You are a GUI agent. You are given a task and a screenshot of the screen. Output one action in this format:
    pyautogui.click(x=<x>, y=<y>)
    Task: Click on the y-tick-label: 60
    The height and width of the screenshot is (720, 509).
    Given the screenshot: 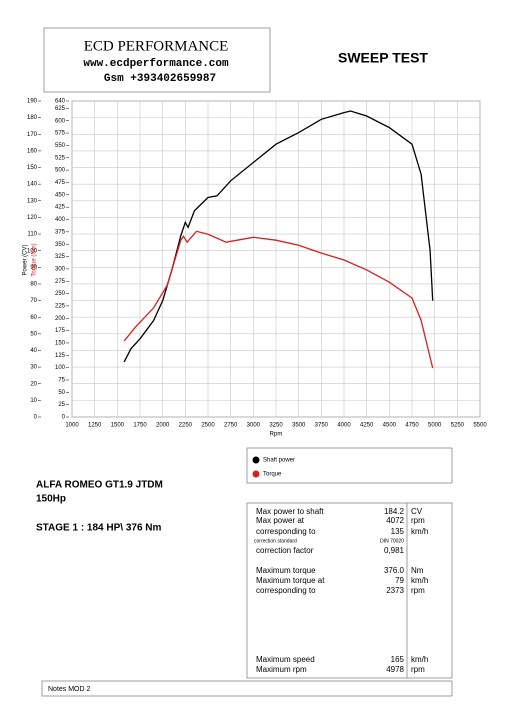 What is the action you would take?
    pyautogui.click(x=33, y=318)
    